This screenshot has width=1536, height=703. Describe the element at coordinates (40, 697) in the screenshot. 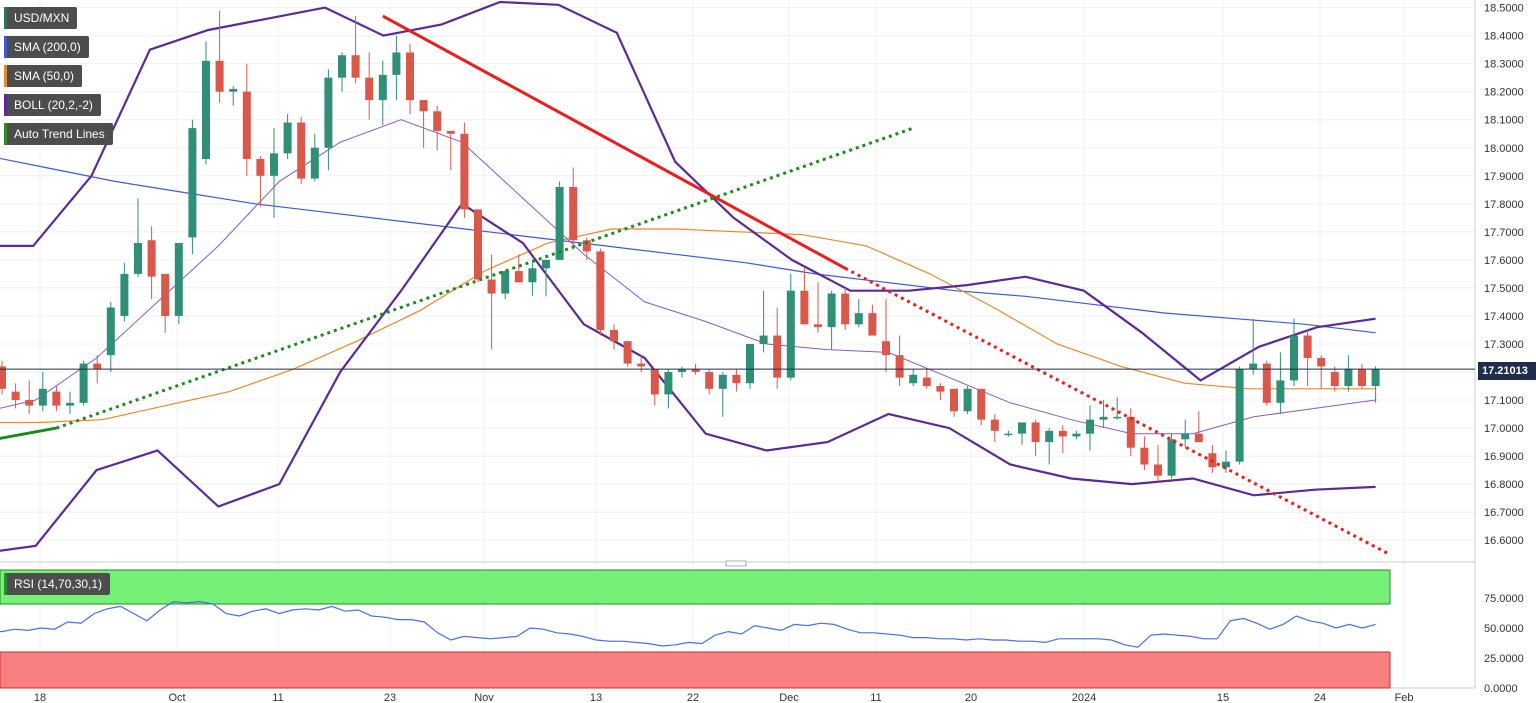

I see `date-tick-label: 18` at that location.